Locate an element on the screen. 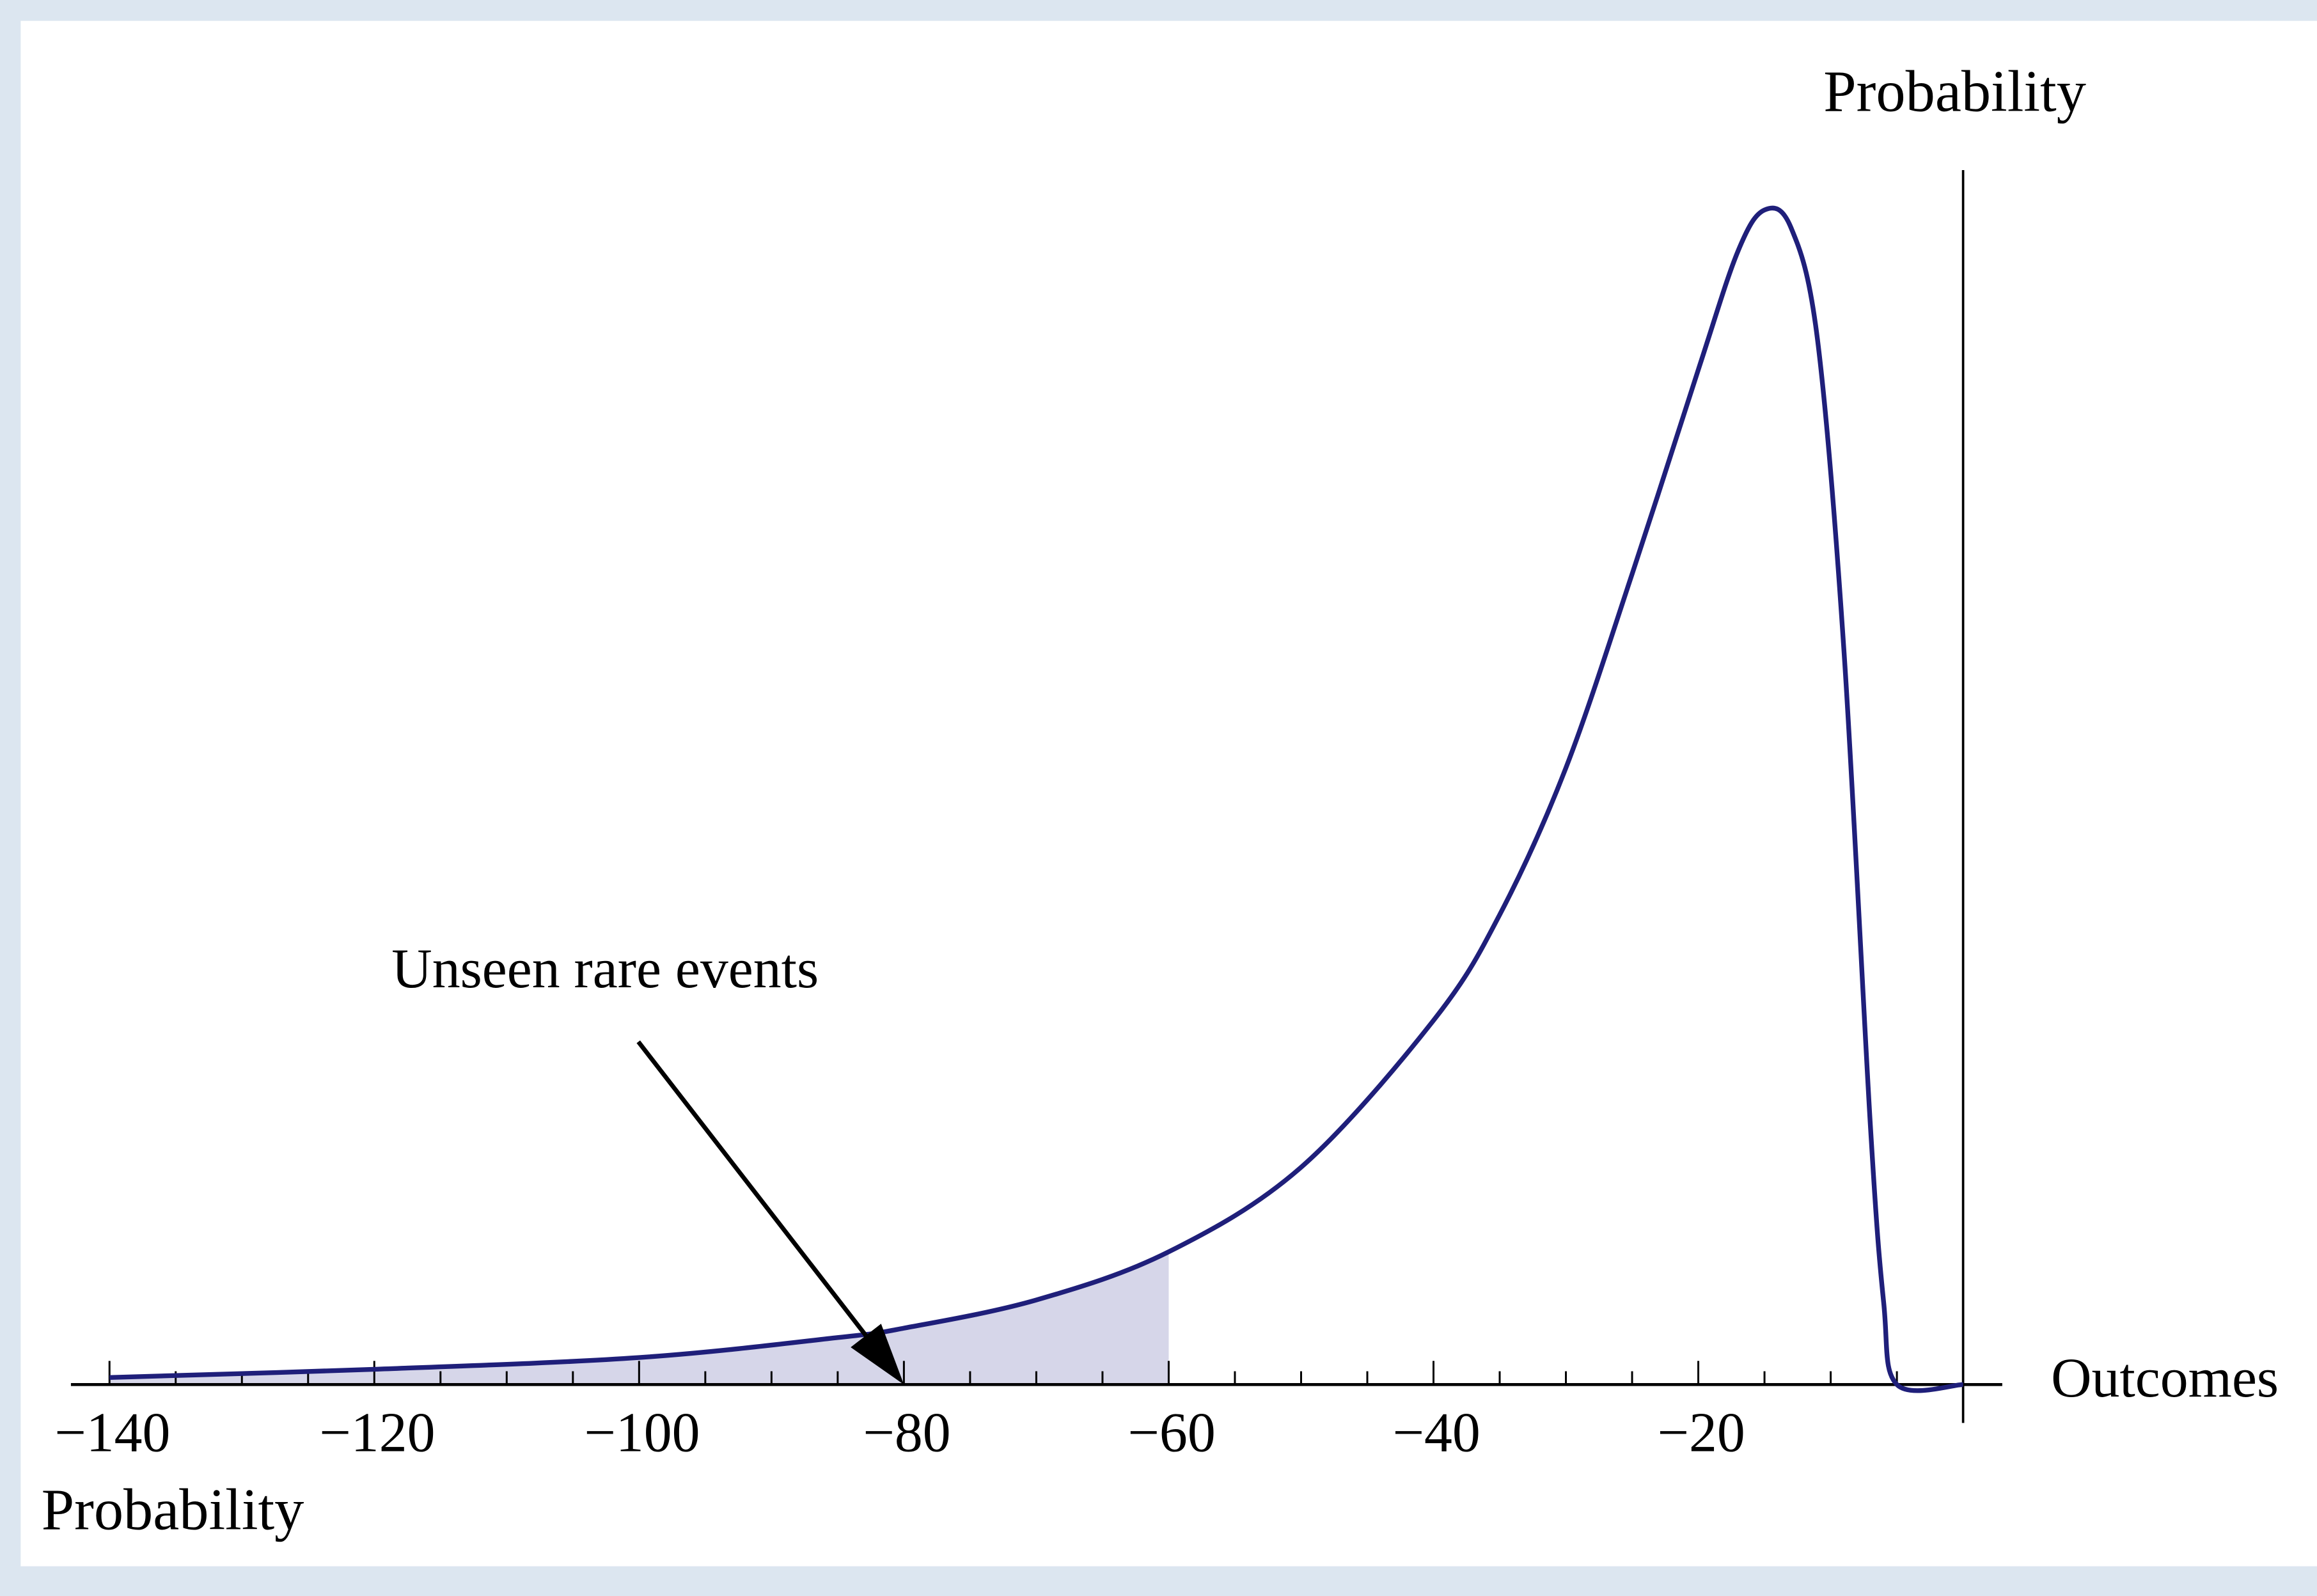 Image resolution: width=2317 pixels, height=1596 pixels. major-ticks is located at coordinates (904, 1373).